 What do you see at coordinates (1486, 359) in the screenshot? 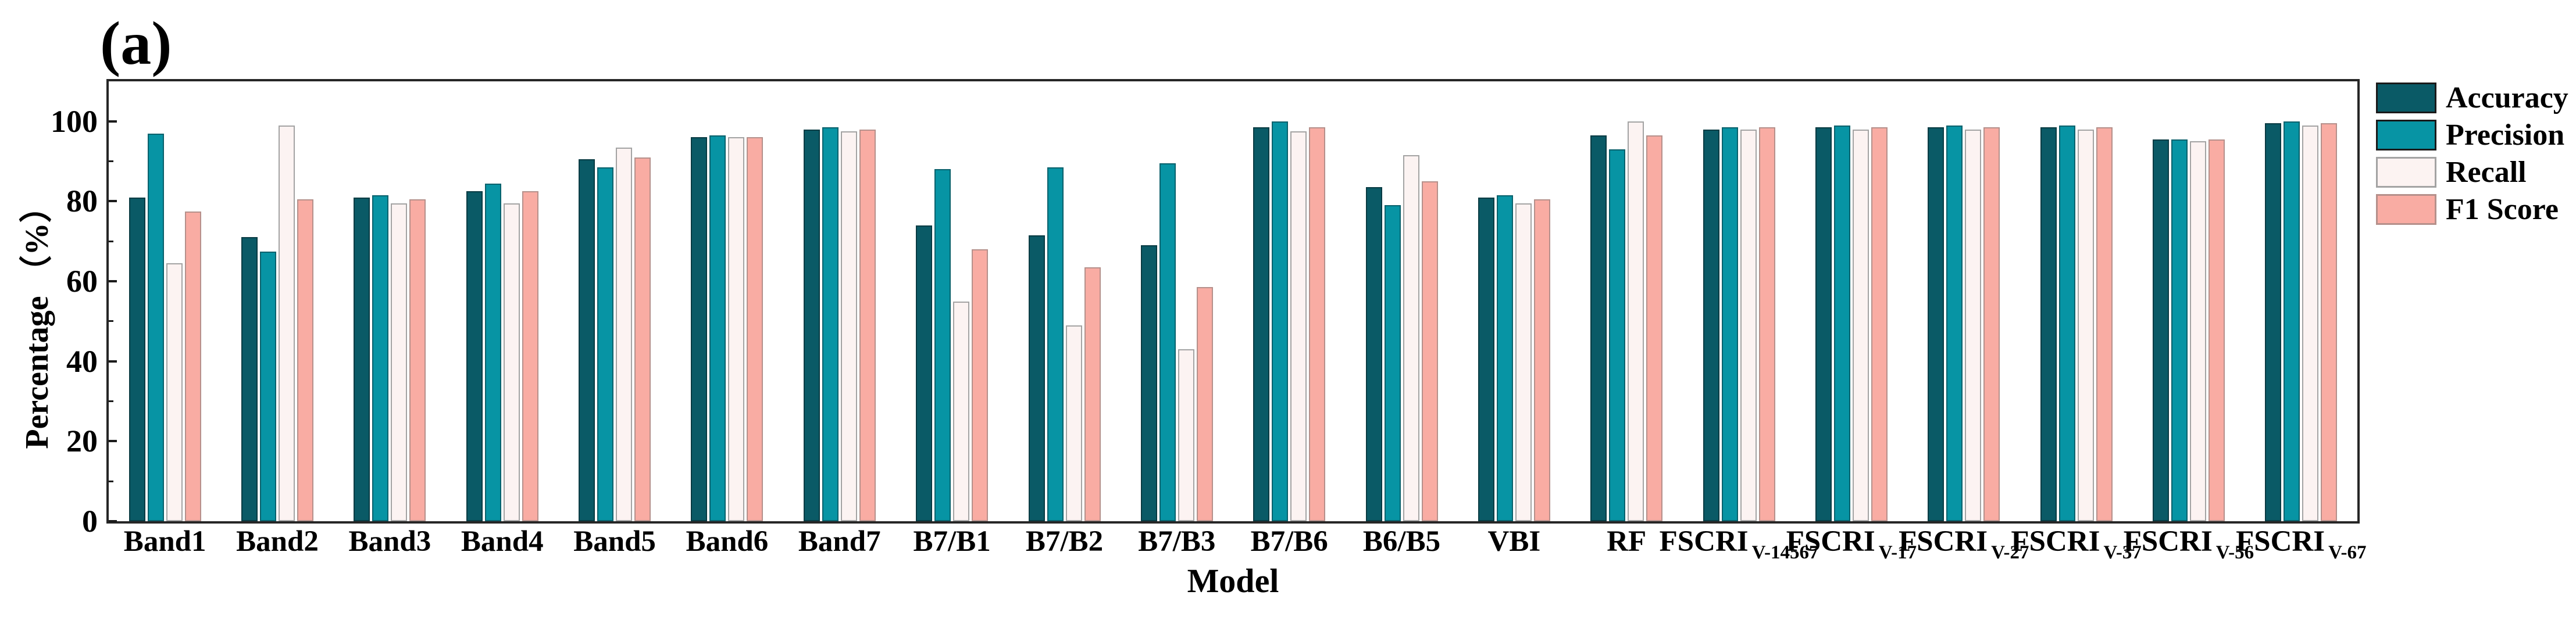
I see `bar-VBI-accuracy` at bounding box center [1486, 359].